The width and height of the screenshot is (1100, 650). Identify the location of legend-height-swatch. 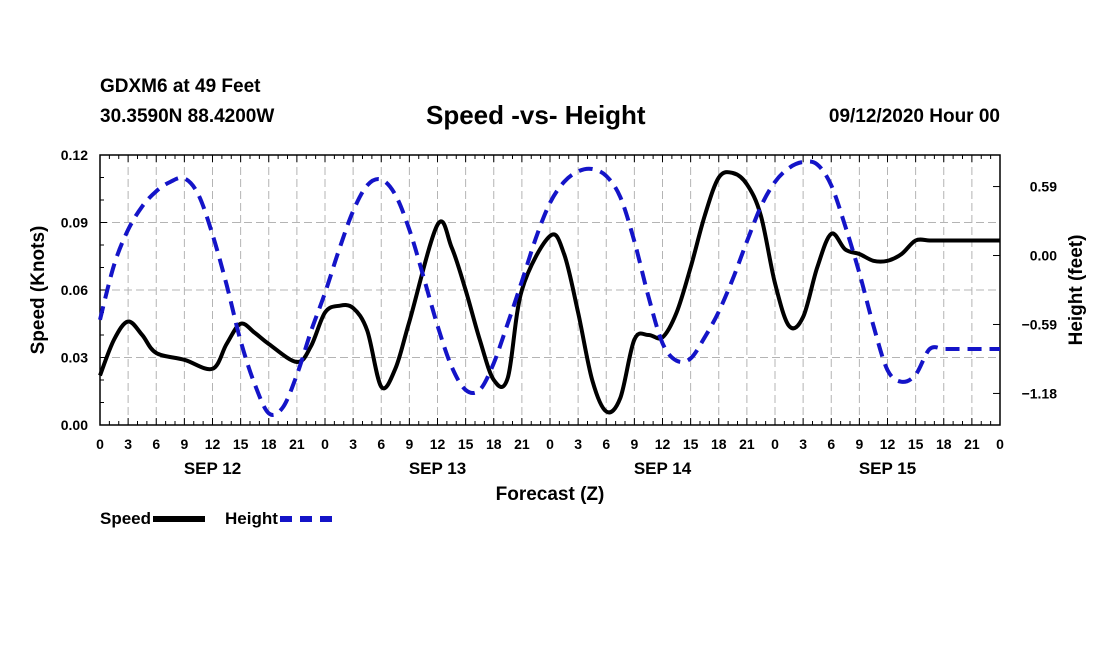
(305, 519).